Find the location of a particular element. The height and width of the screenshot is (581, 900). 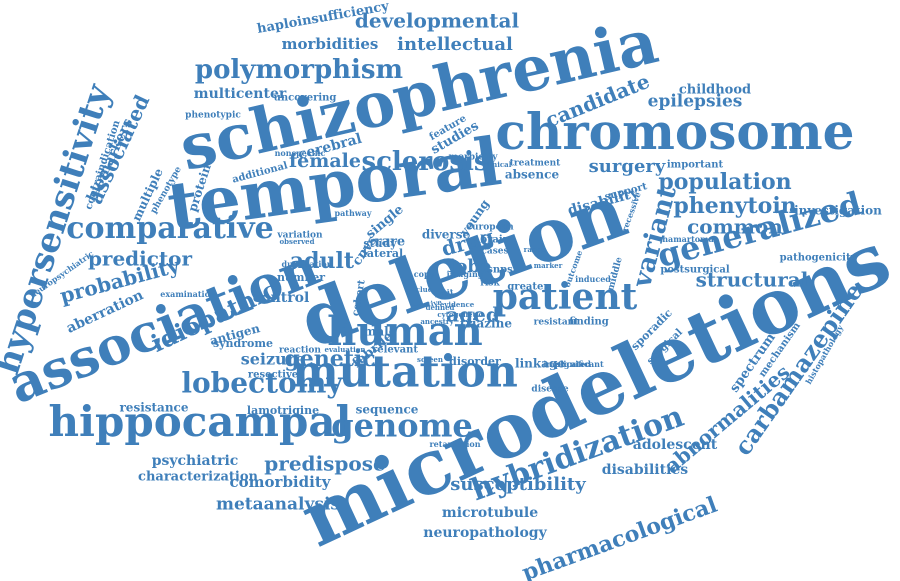

word-childhood: childhood is located at coordinates (715, 90).